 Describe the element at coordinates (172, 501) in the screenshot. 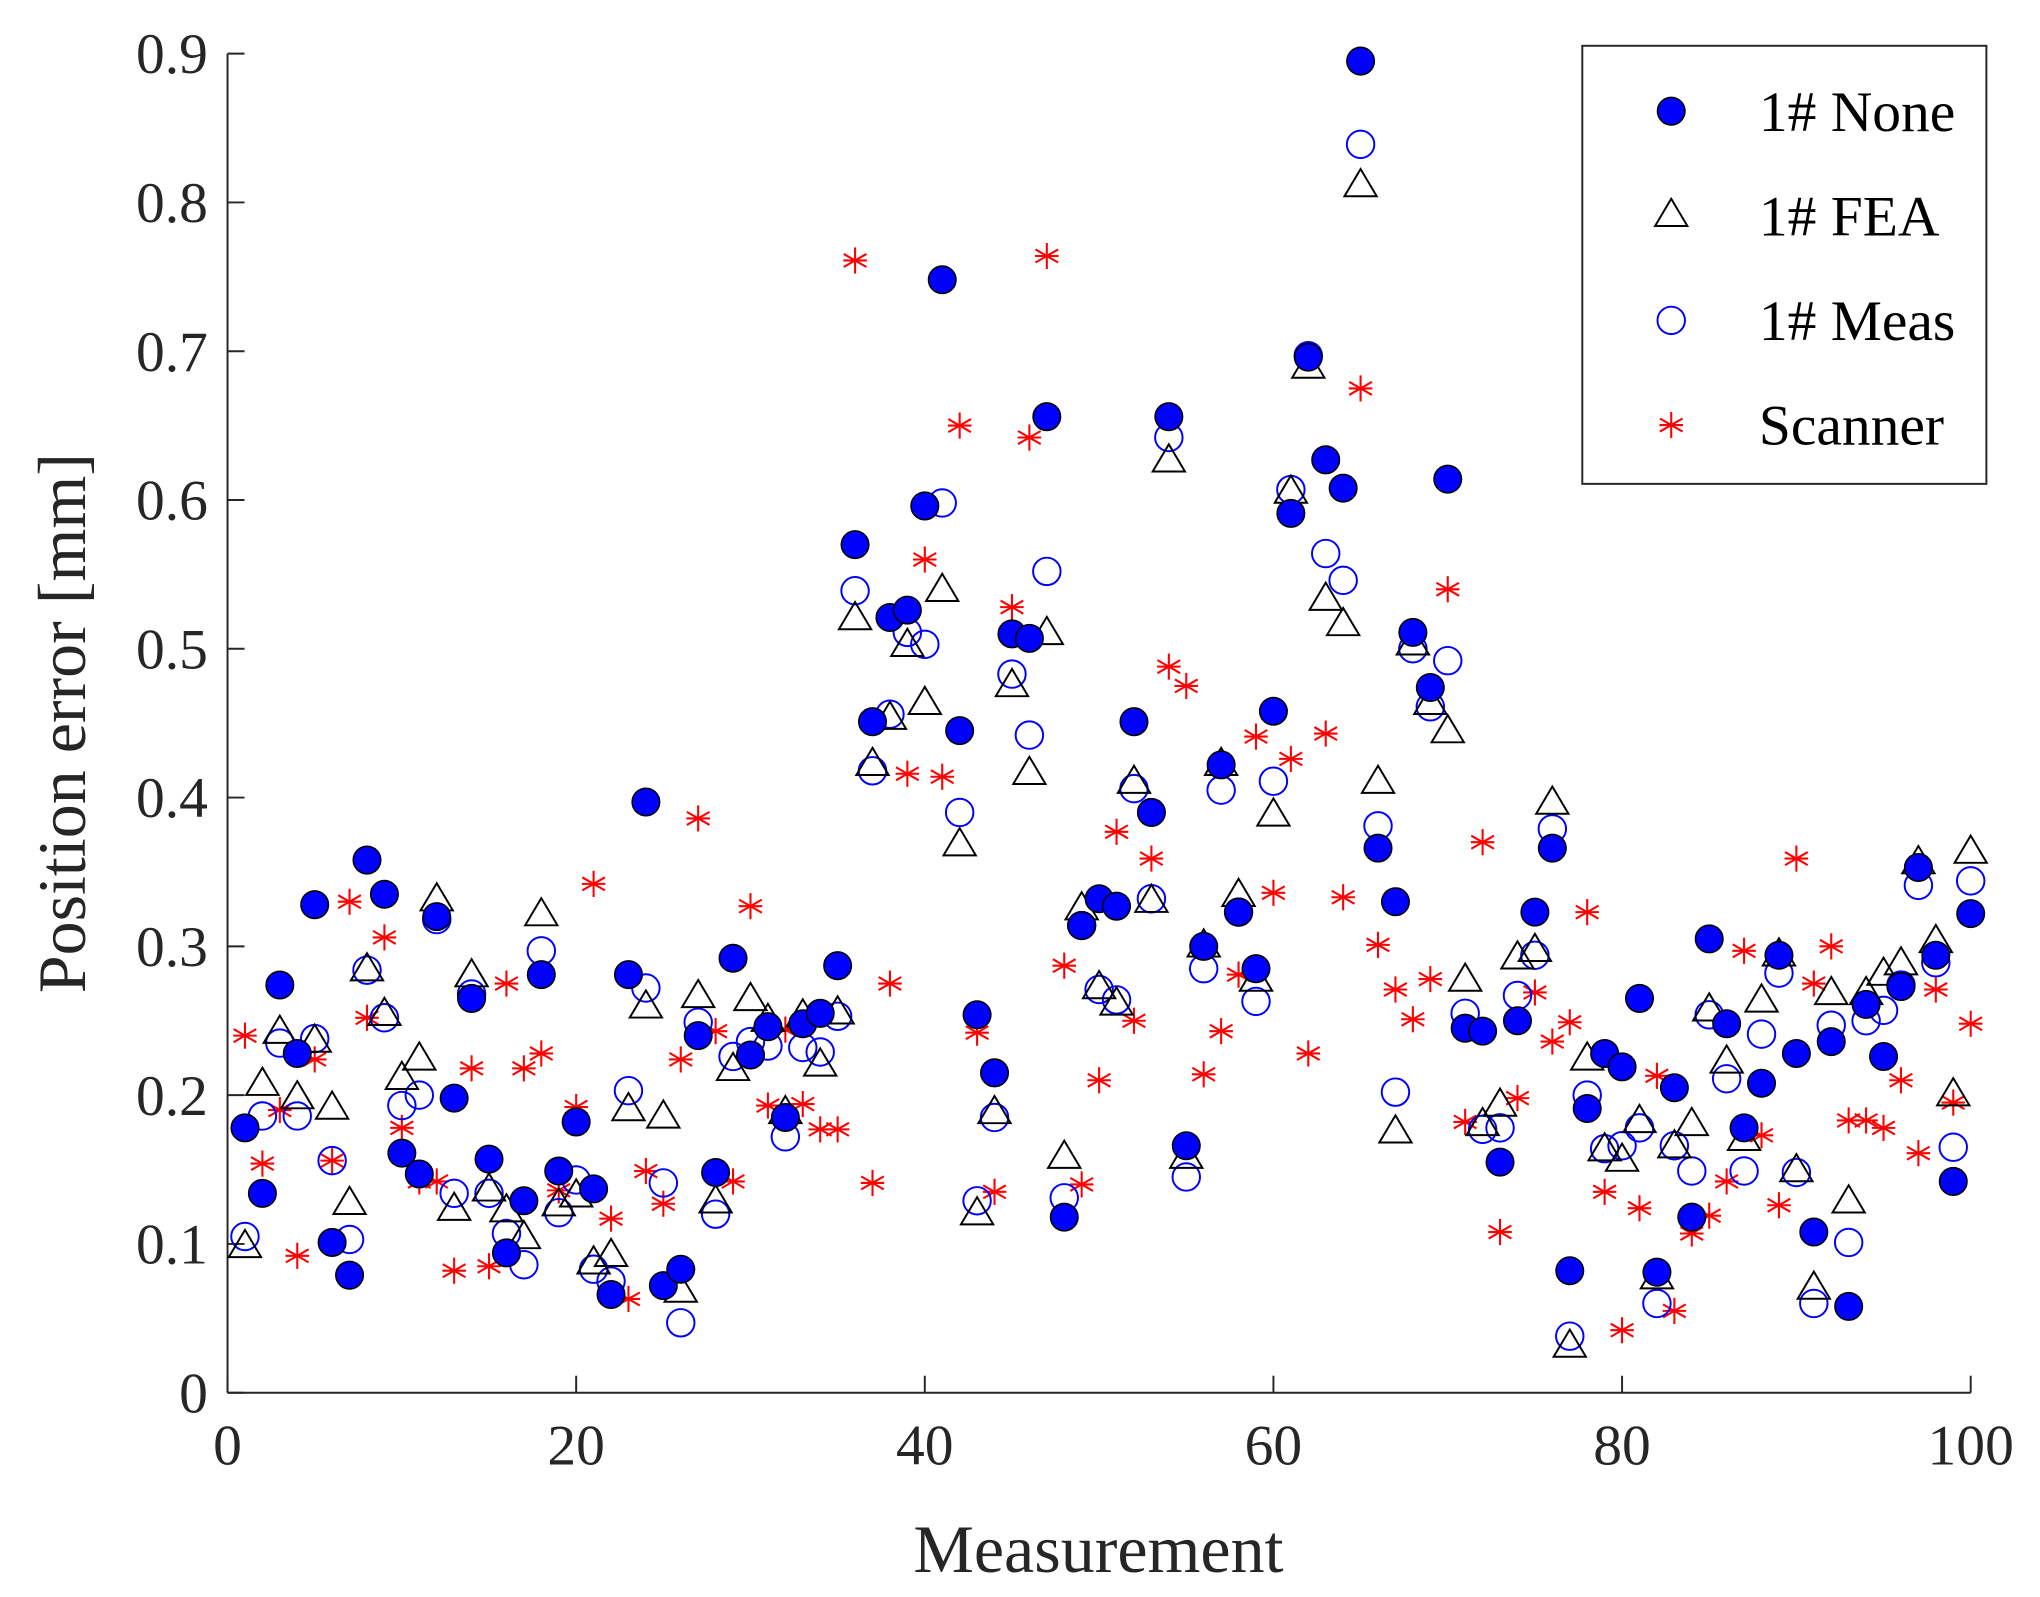

I see `y-tick-label: 0.6` at that location.